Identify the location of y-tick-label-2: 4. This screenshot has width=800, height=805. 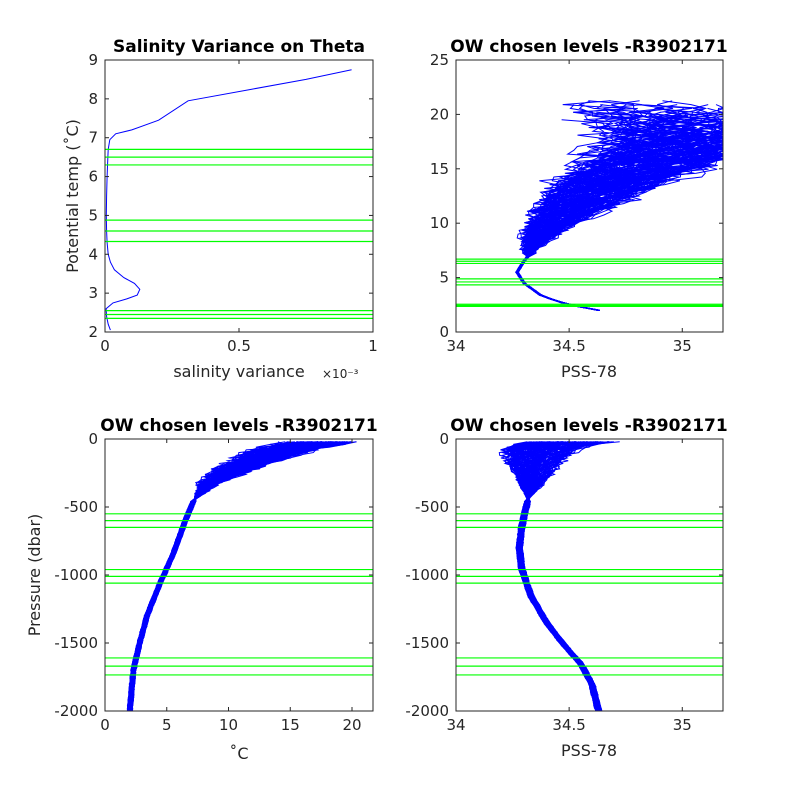
(93, 254).